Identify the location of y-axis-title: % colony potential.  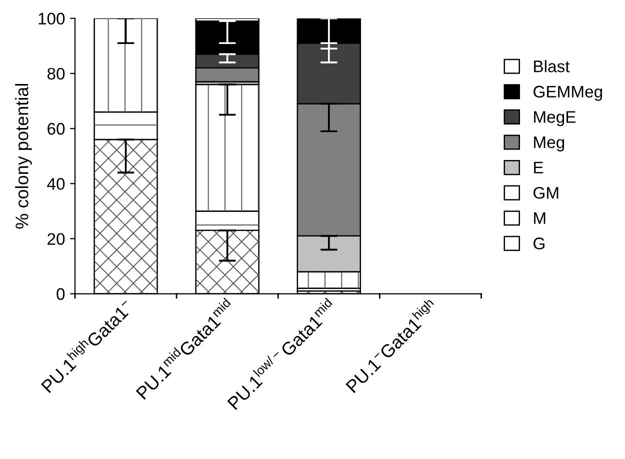
(23, 156).